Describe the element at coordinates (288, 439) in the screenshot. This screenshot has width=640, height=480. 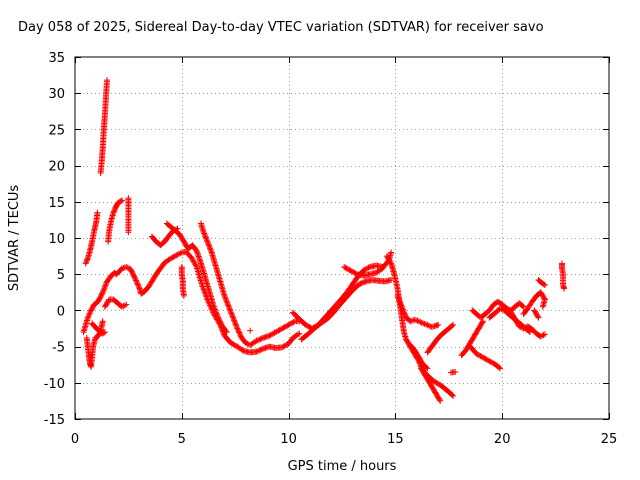
I see `x-tick-label: 10` at that location.